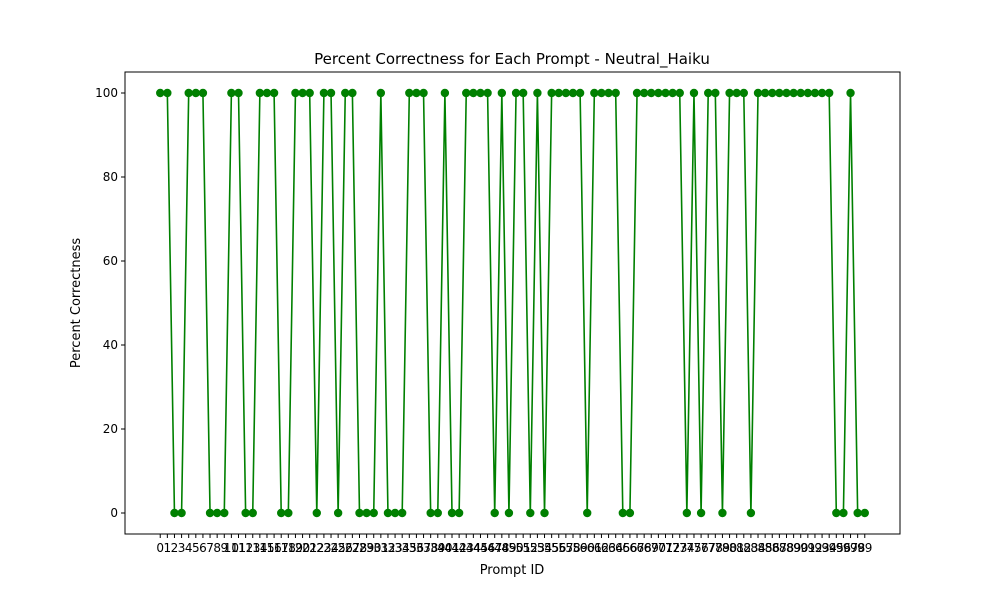  Describe the element at coordinates (579, 548) in the screenshot. I see `x-tick-label: 59` at that location.